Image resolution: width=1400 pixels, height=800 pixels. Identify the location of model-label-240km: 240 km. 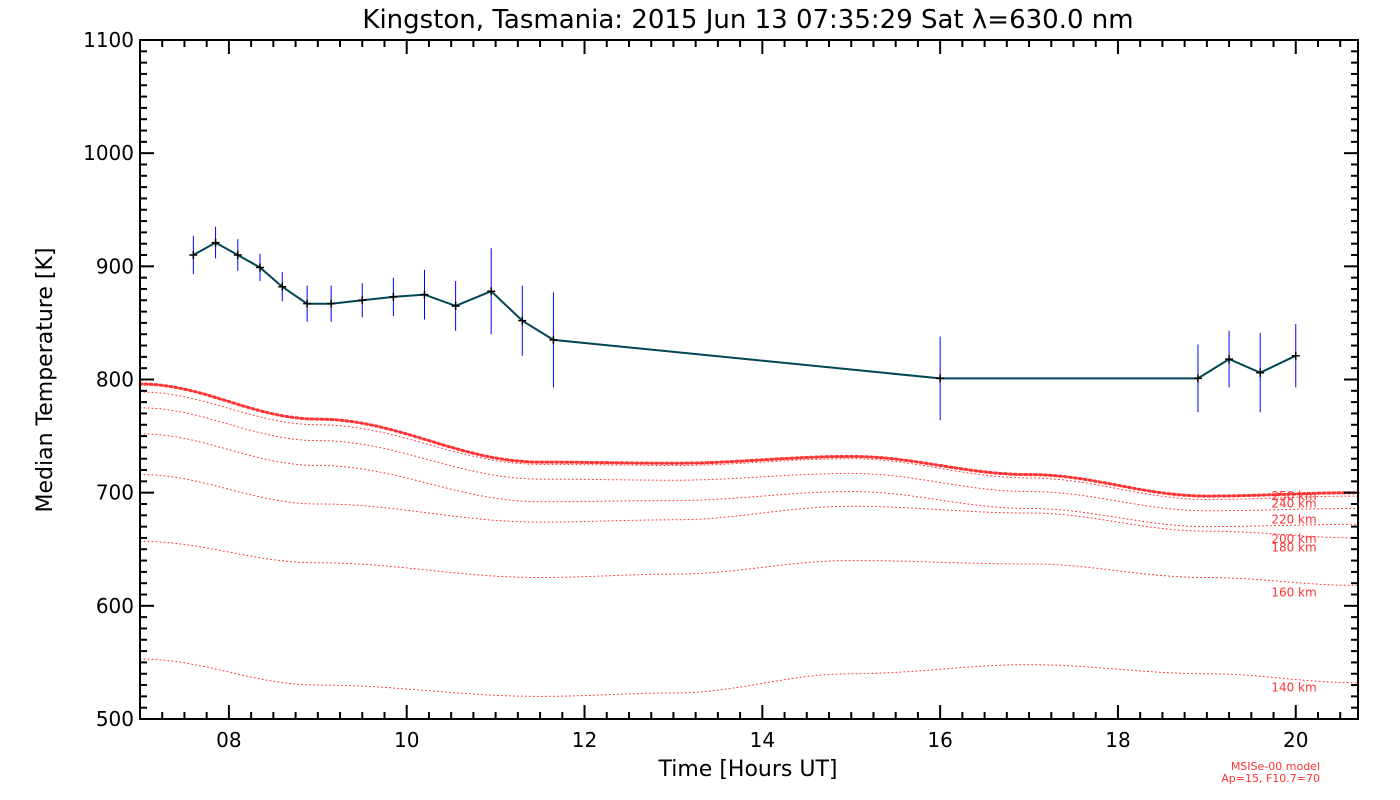
(1293, 503).